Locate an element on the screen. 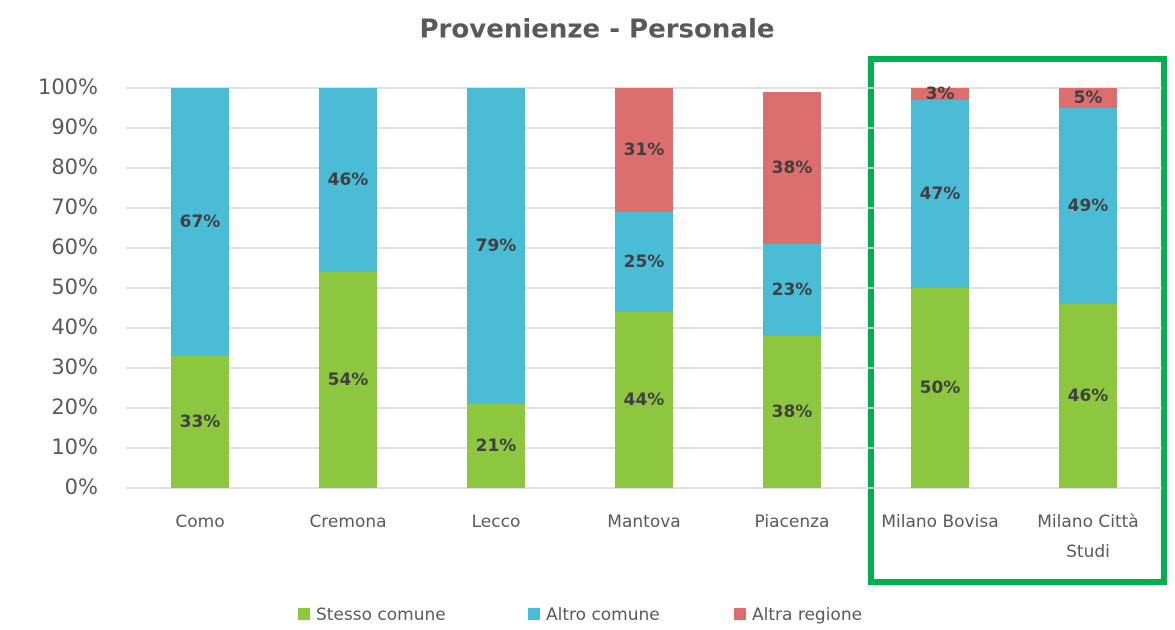 The height and width of the screenshot is (630, 1175). data-label: 49% is located at coordinates (1088, 206).